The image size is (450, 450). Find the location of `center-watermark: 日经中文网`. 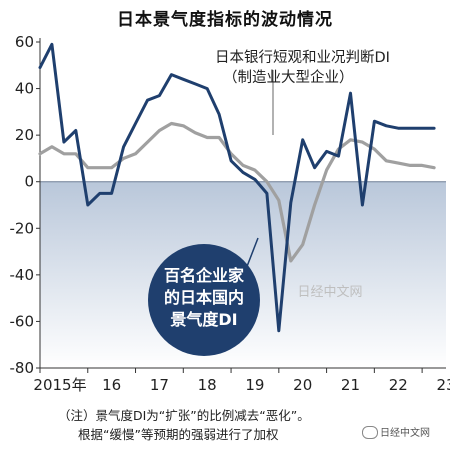

center-watermark: 日经中文网 is located at coordinates (329, 292).